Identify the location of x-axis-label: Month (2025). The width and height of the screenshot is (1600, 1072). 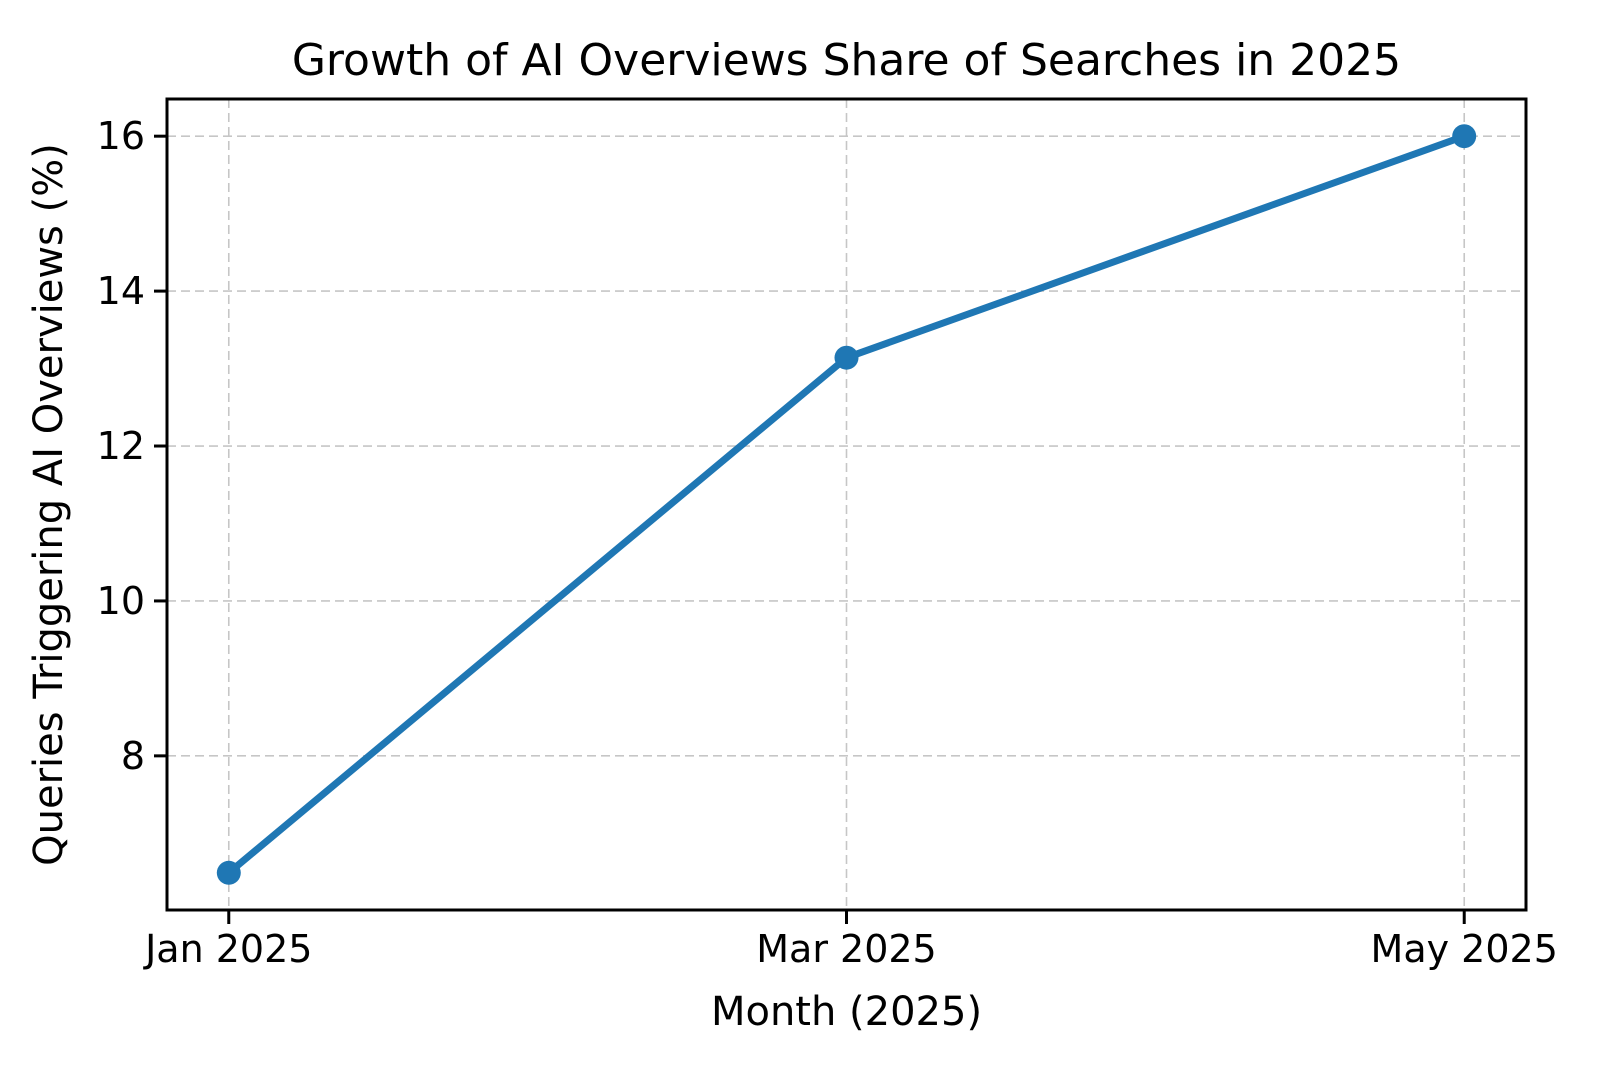
(846, 1012).